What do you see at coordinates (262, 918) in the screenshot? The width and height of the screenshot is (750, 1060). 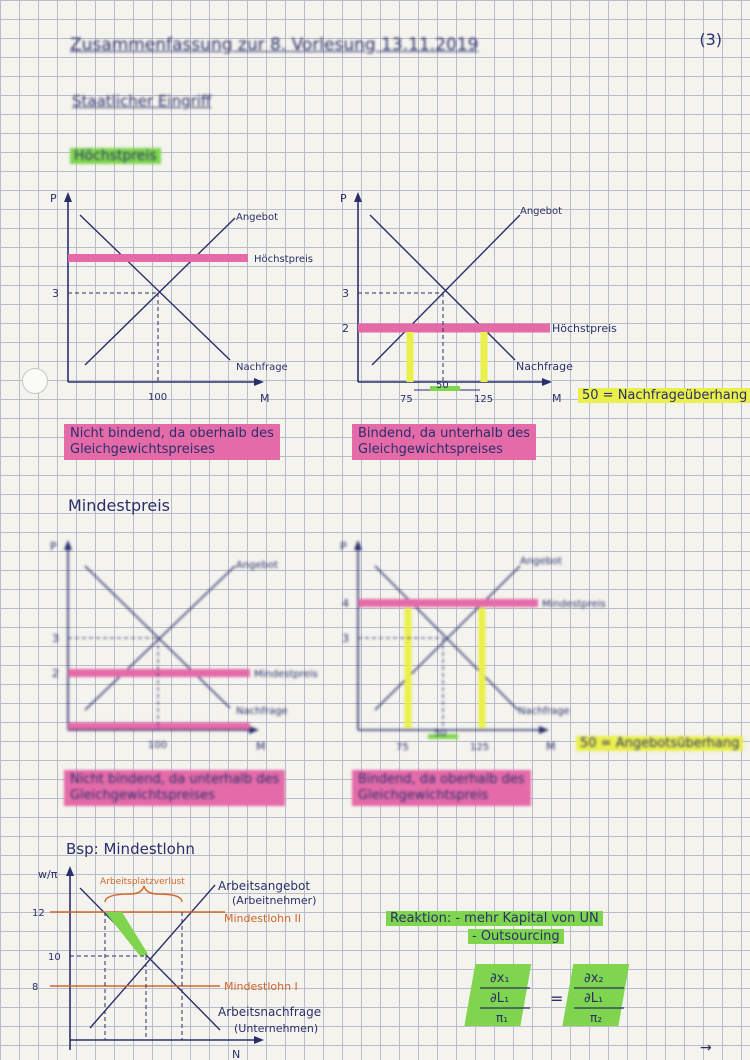 I see `min-wage-ii-label: Mindestlohn II` at bounding box center [262, 918].